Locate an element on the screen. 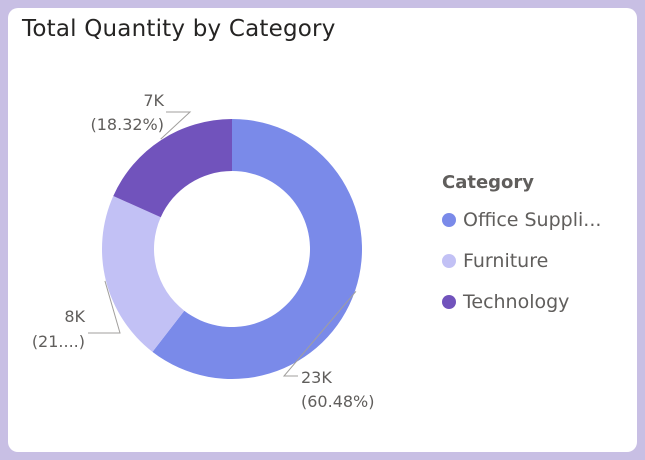  data-label-value-office-supplies: 23K is located at coordinates (316, 377).